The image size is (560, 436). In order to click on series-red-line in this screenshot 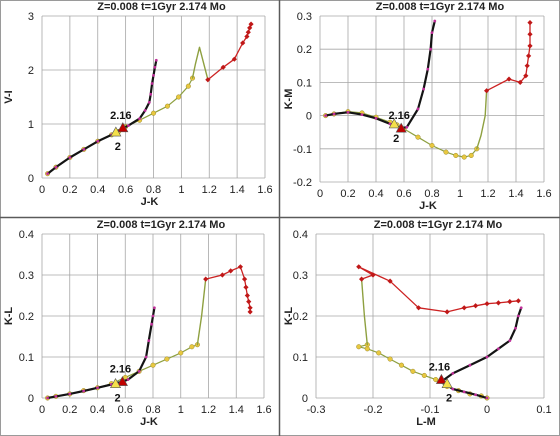, I will do `click(438, 289)`.